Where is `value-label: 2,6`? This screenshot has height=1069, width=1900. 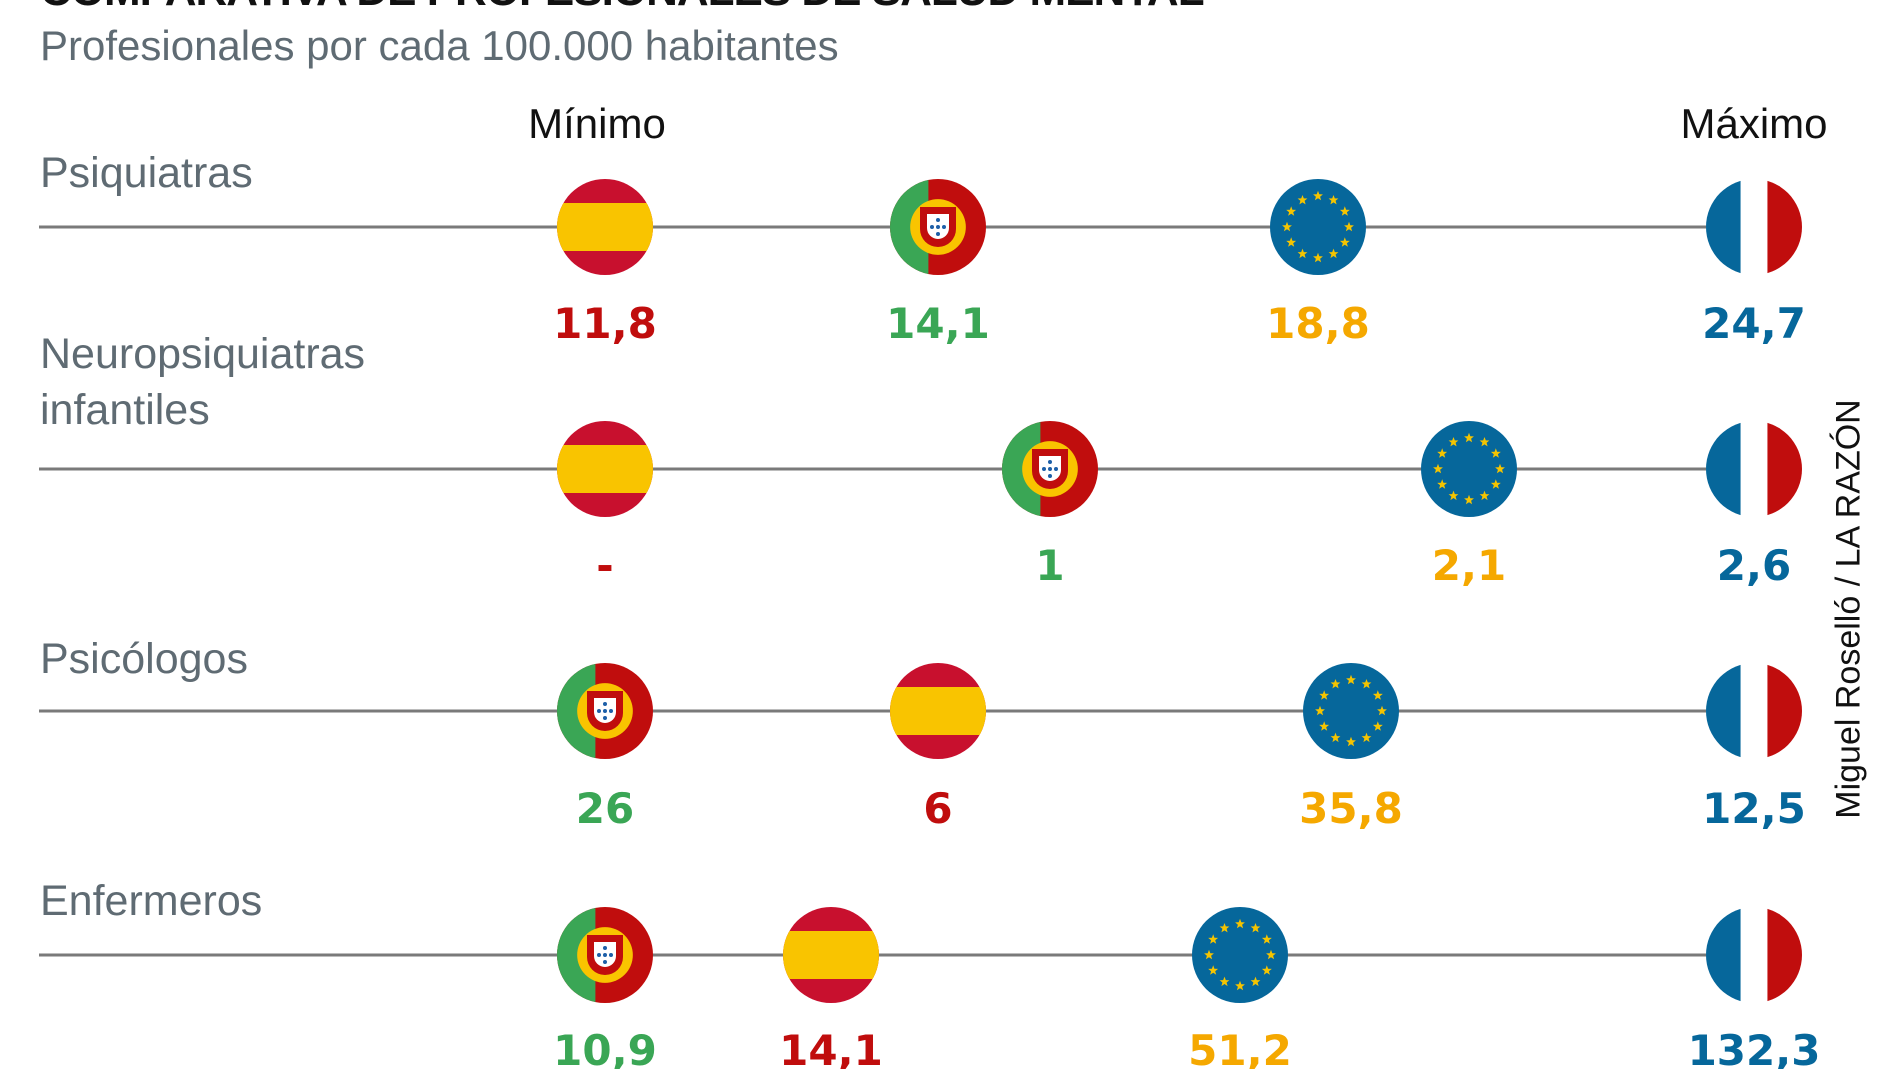 value-label: 2,6 is located at coordinates (1754, 565).